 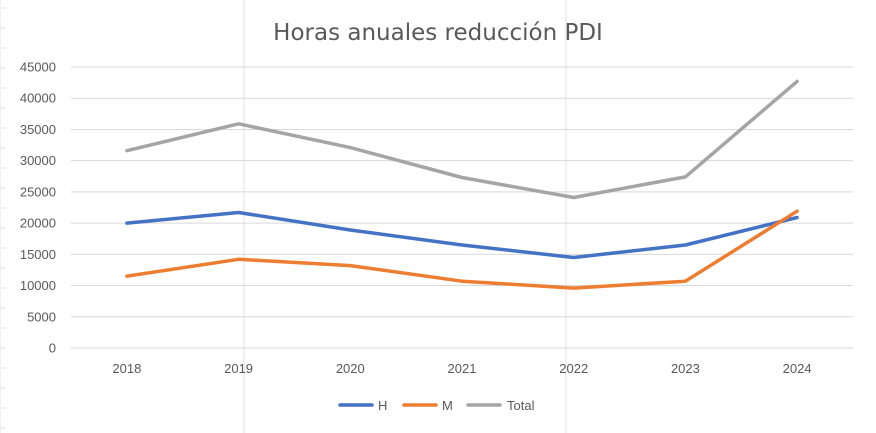 I want to click on legend-label-total: Total, so click(x=521, y=405).